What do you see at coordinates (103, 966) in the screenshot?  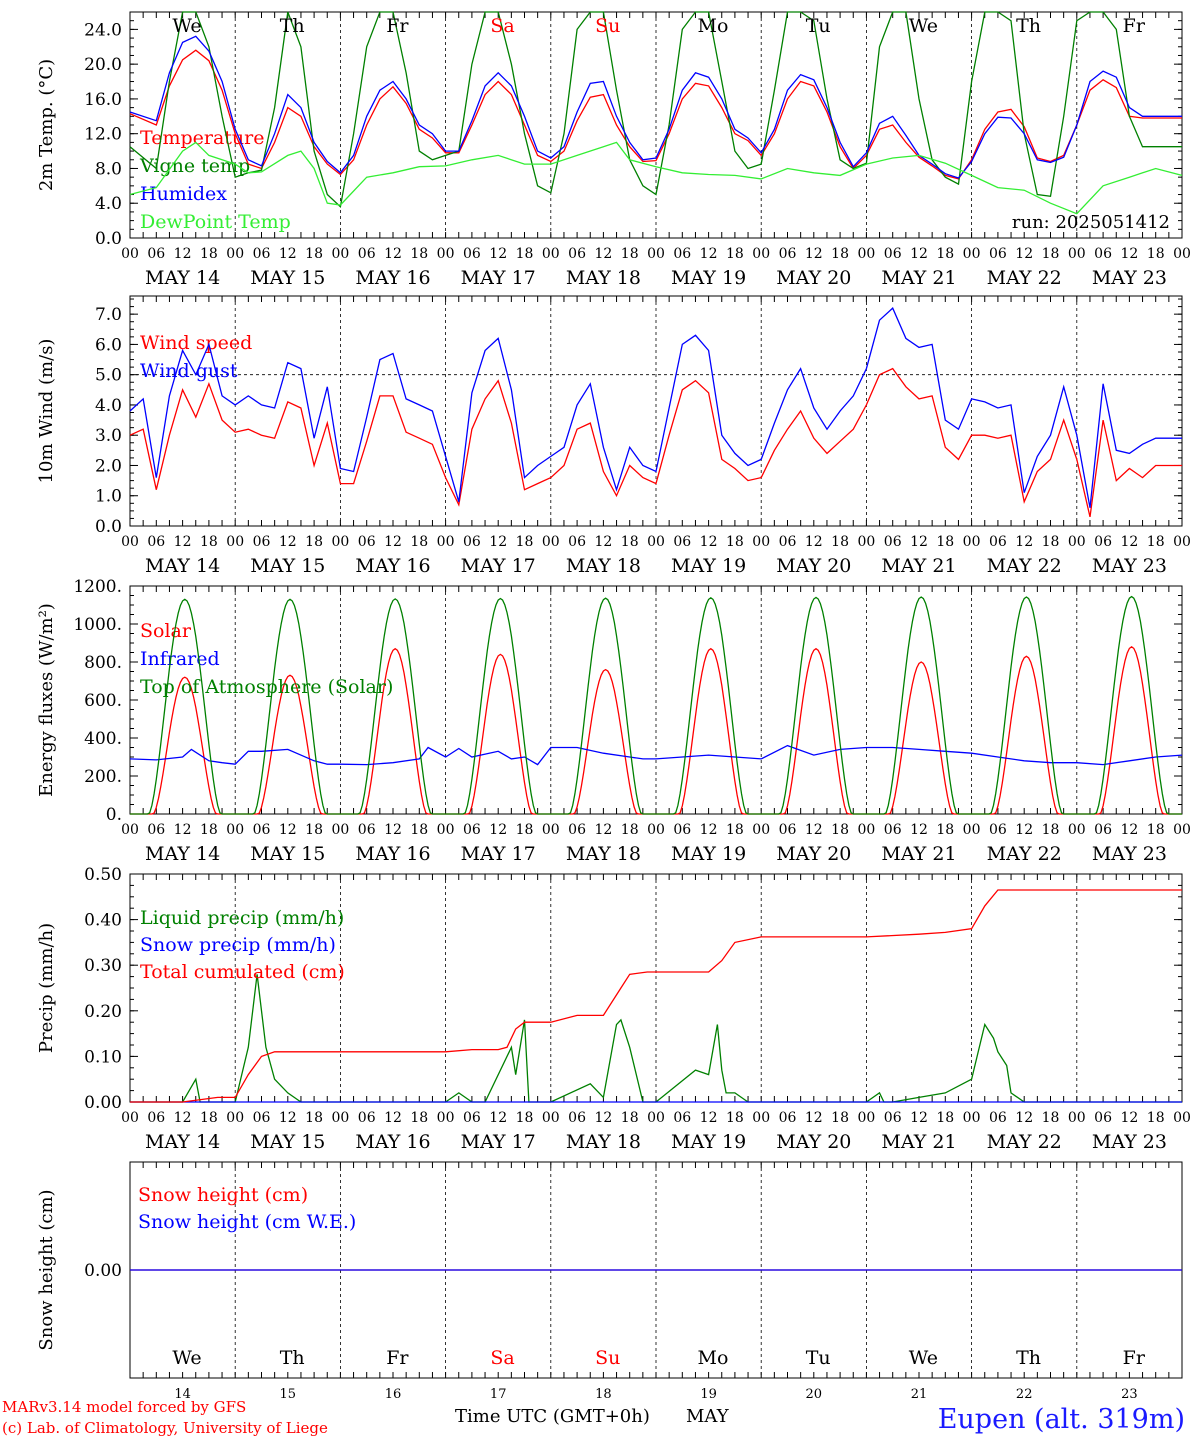 I see `y-tick-label: 0.30` at bounding box center [103, 966].